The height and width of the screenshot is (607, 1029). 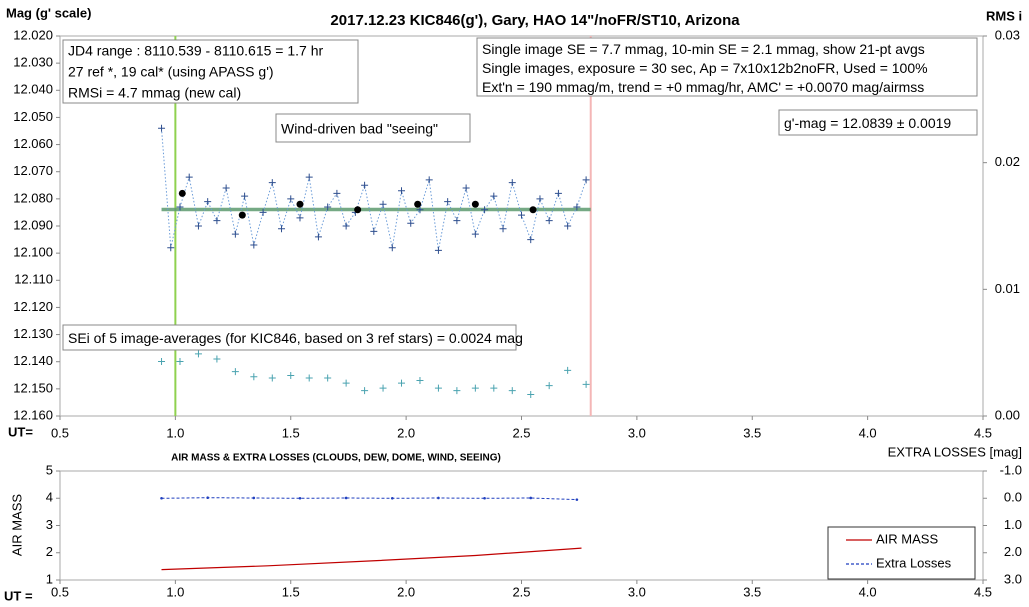 I want to click on y-axis-label: AIR MASS, so click(x=16, y=525).